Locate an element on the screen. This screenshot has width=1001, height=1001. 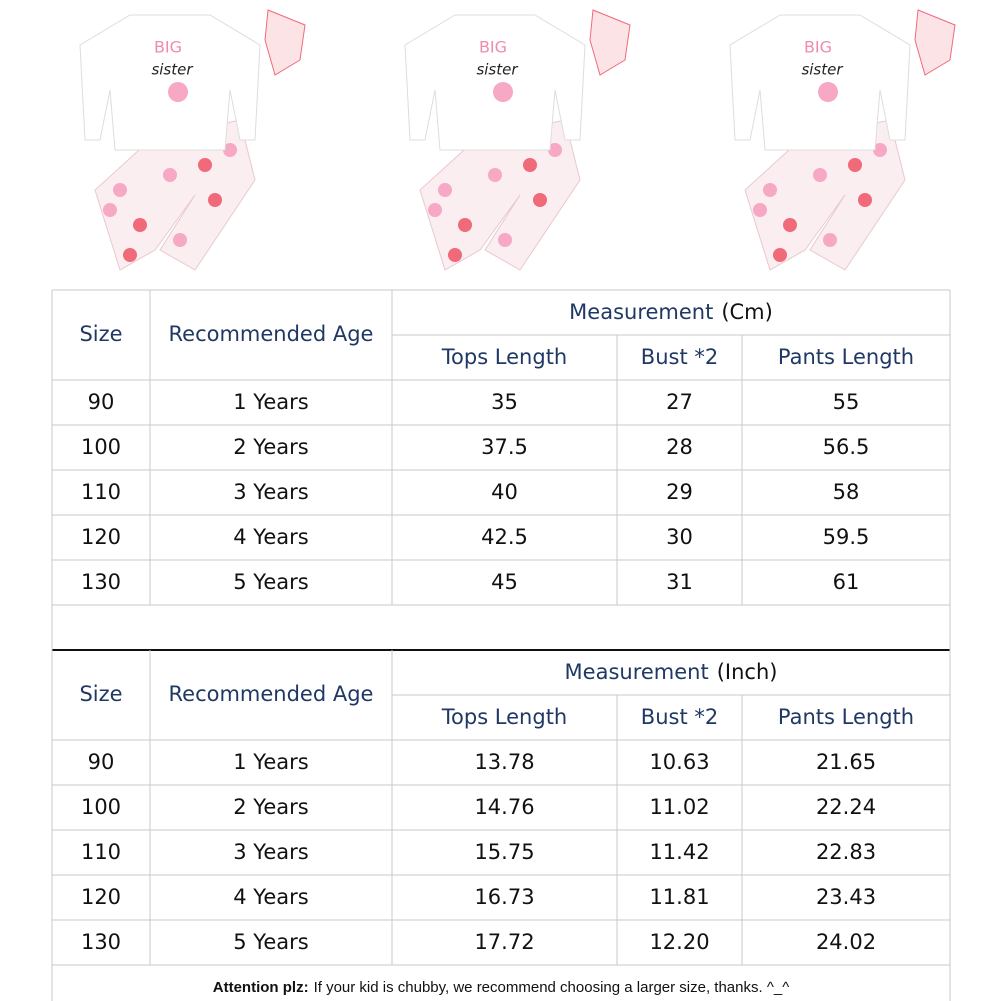
table-cell: 16.73 is located at coordinates (504, 897).